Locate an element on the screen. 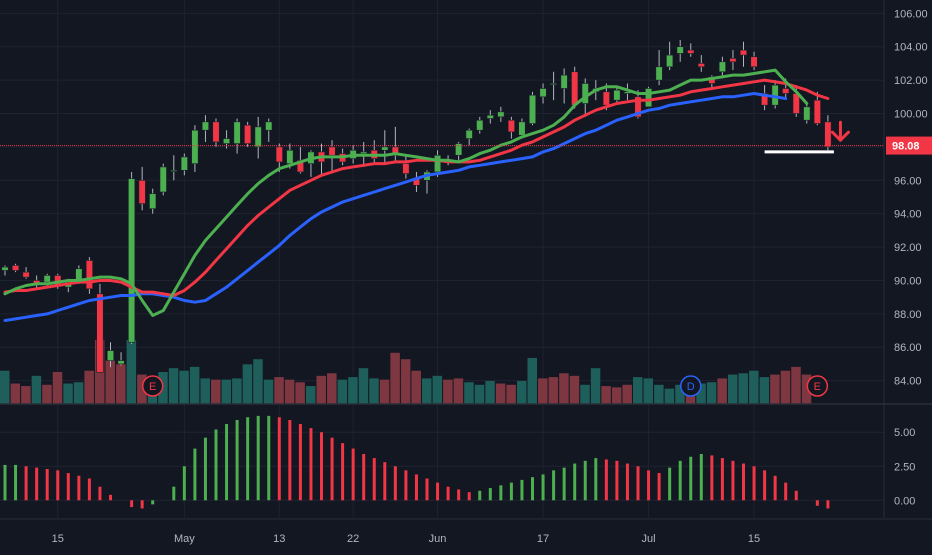  time-tick-label: 22 is located at coordinates (353, 539).